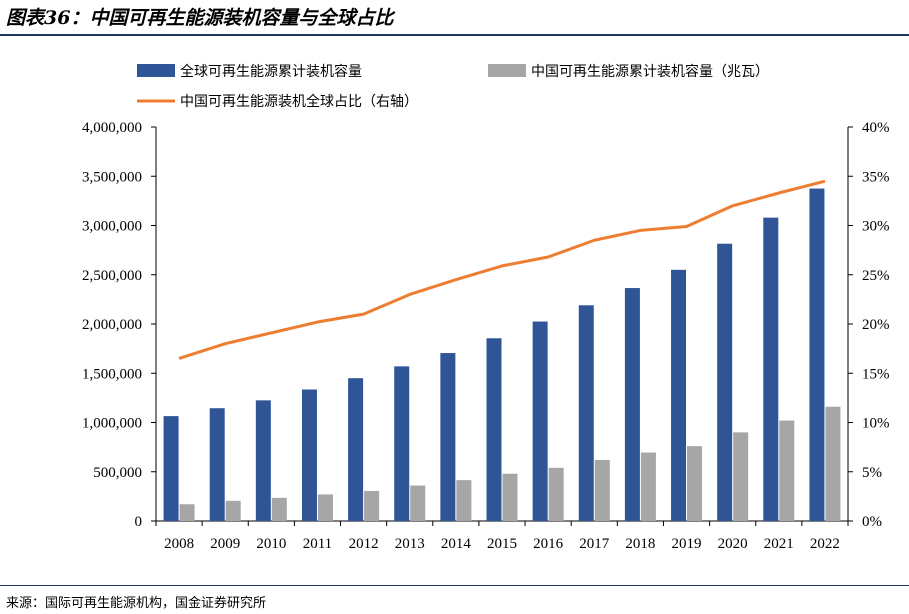 The width and height of the screenshot is (909, 614). Describe the element at coordinates (687, 544) in the screenshot. I see `x-tick-label: 2019` at that location.